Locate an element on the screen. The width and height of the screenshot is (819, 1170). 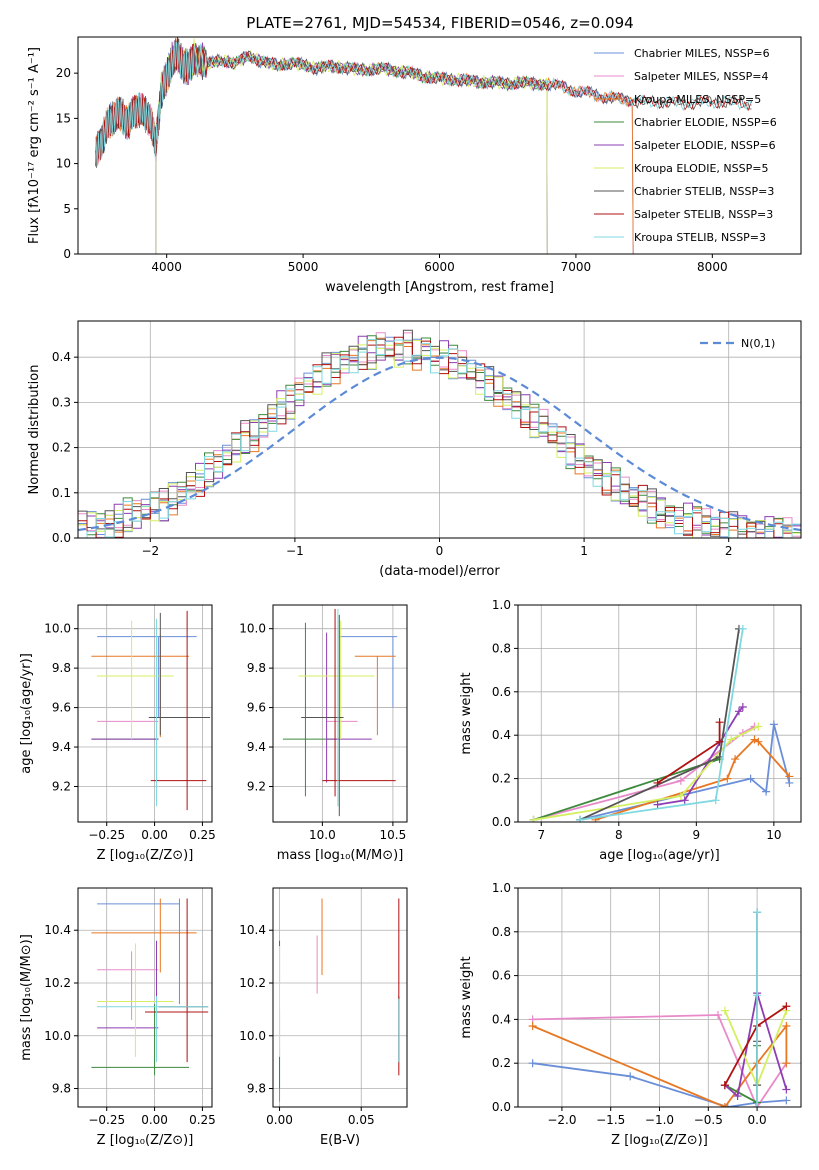
x-tick-label: −1.5 is located at coordinates (610, 1120).